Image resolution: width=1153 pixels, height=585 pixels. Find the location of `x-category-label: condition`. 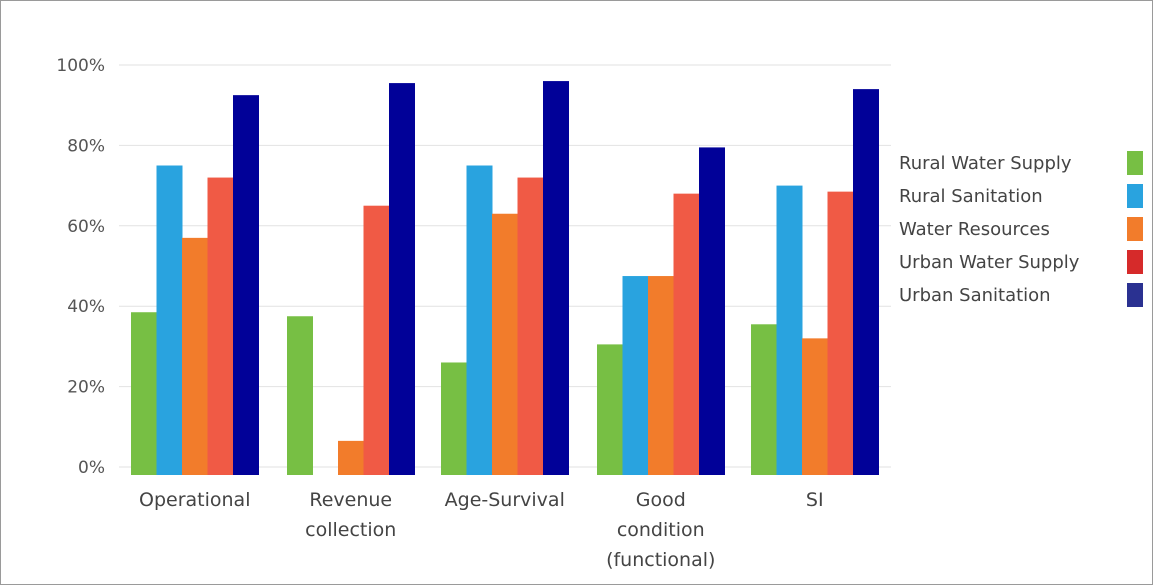

x-category-label: condition is located at coordinates (661, 530).